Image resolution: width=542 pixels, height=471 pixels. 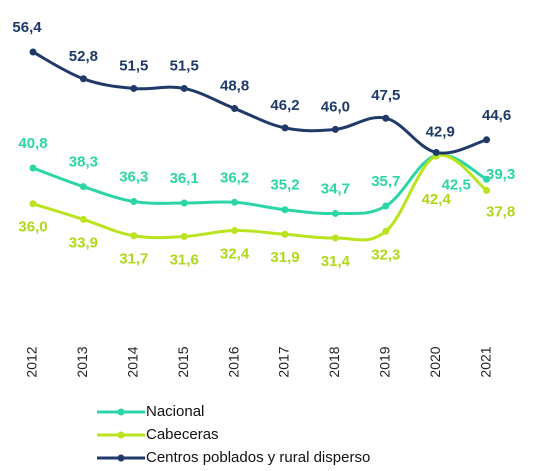 What do you see at coordinates (133, 177) in the screenshot?
I see `value-label: 36,3` at bounding box center [133, 177].